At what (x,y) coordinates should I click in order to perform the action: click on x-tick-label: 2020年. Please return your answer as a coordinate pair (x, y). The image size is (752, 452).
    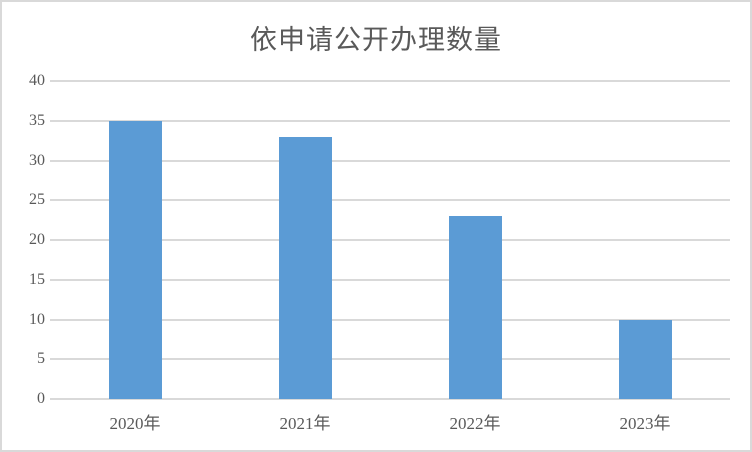
    Looking at the image, I should click on (135, 423).